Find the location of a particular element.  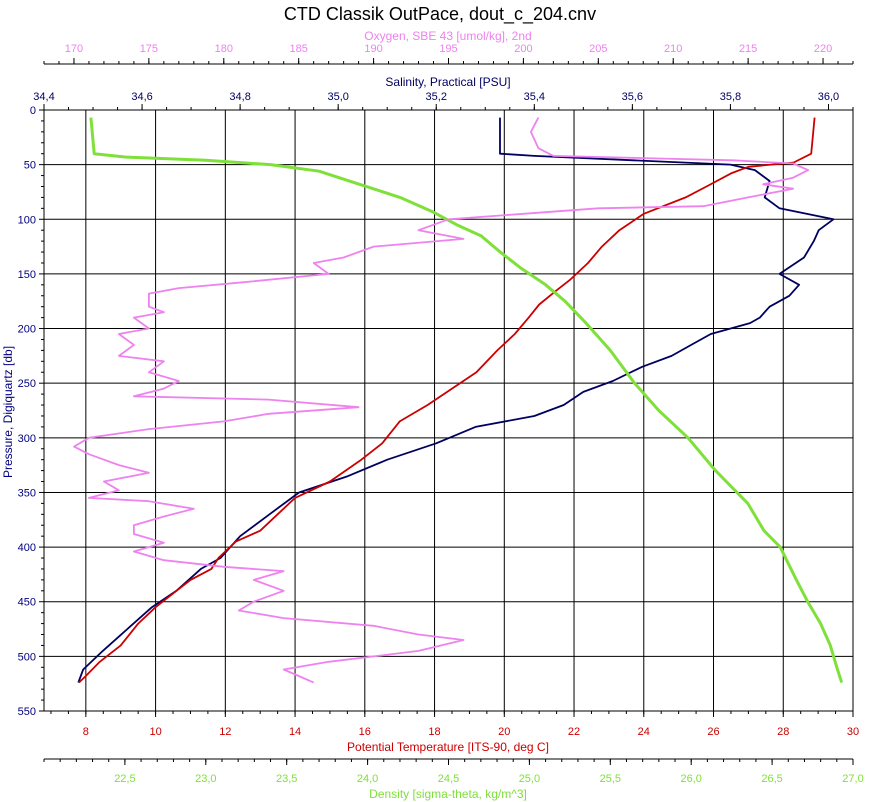

pressure-tick-label: 550 is located at coordinates (27, 712).